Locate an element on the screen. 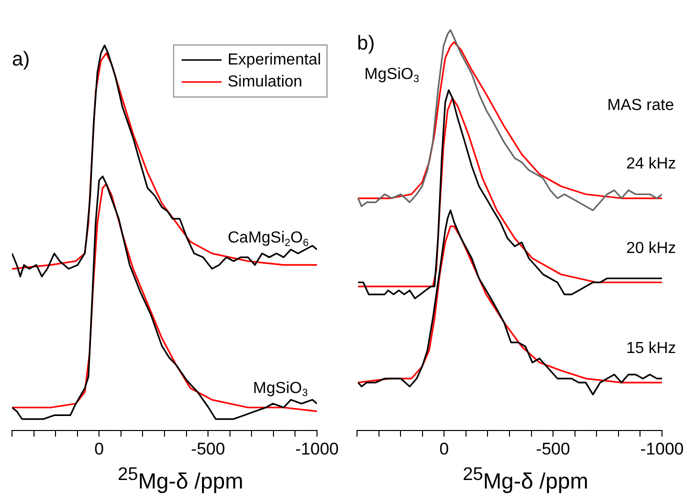 The height and width of the screenshot is (502, 685). chart-title: b) is located at coordinates (366, 43).